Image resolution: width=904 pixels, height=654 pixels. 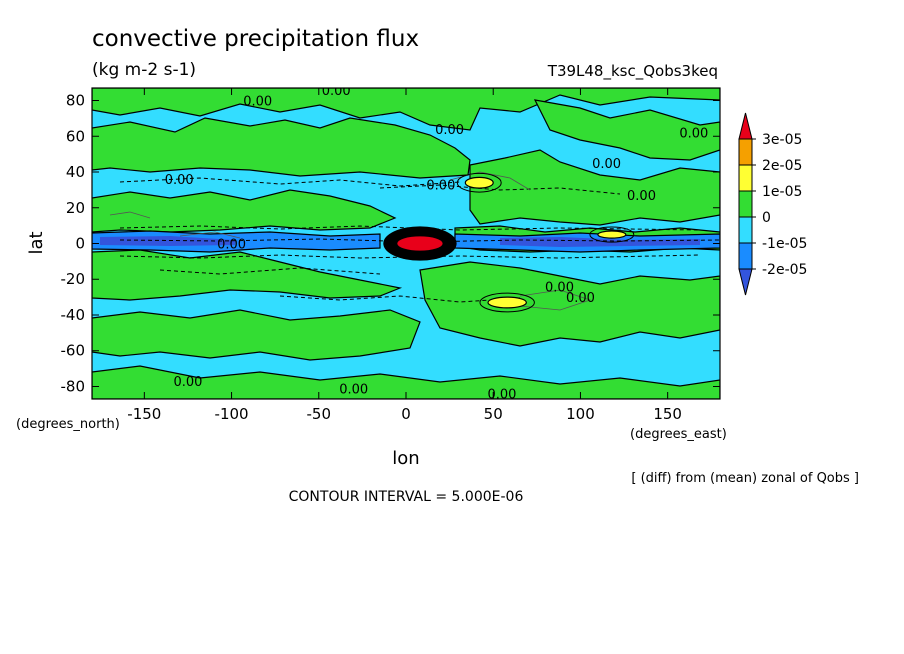 What do you see at coordinates (784, 270) in the screenshot?
I see `colorbar-label: -2e-05` at bounding box center [784, 270].